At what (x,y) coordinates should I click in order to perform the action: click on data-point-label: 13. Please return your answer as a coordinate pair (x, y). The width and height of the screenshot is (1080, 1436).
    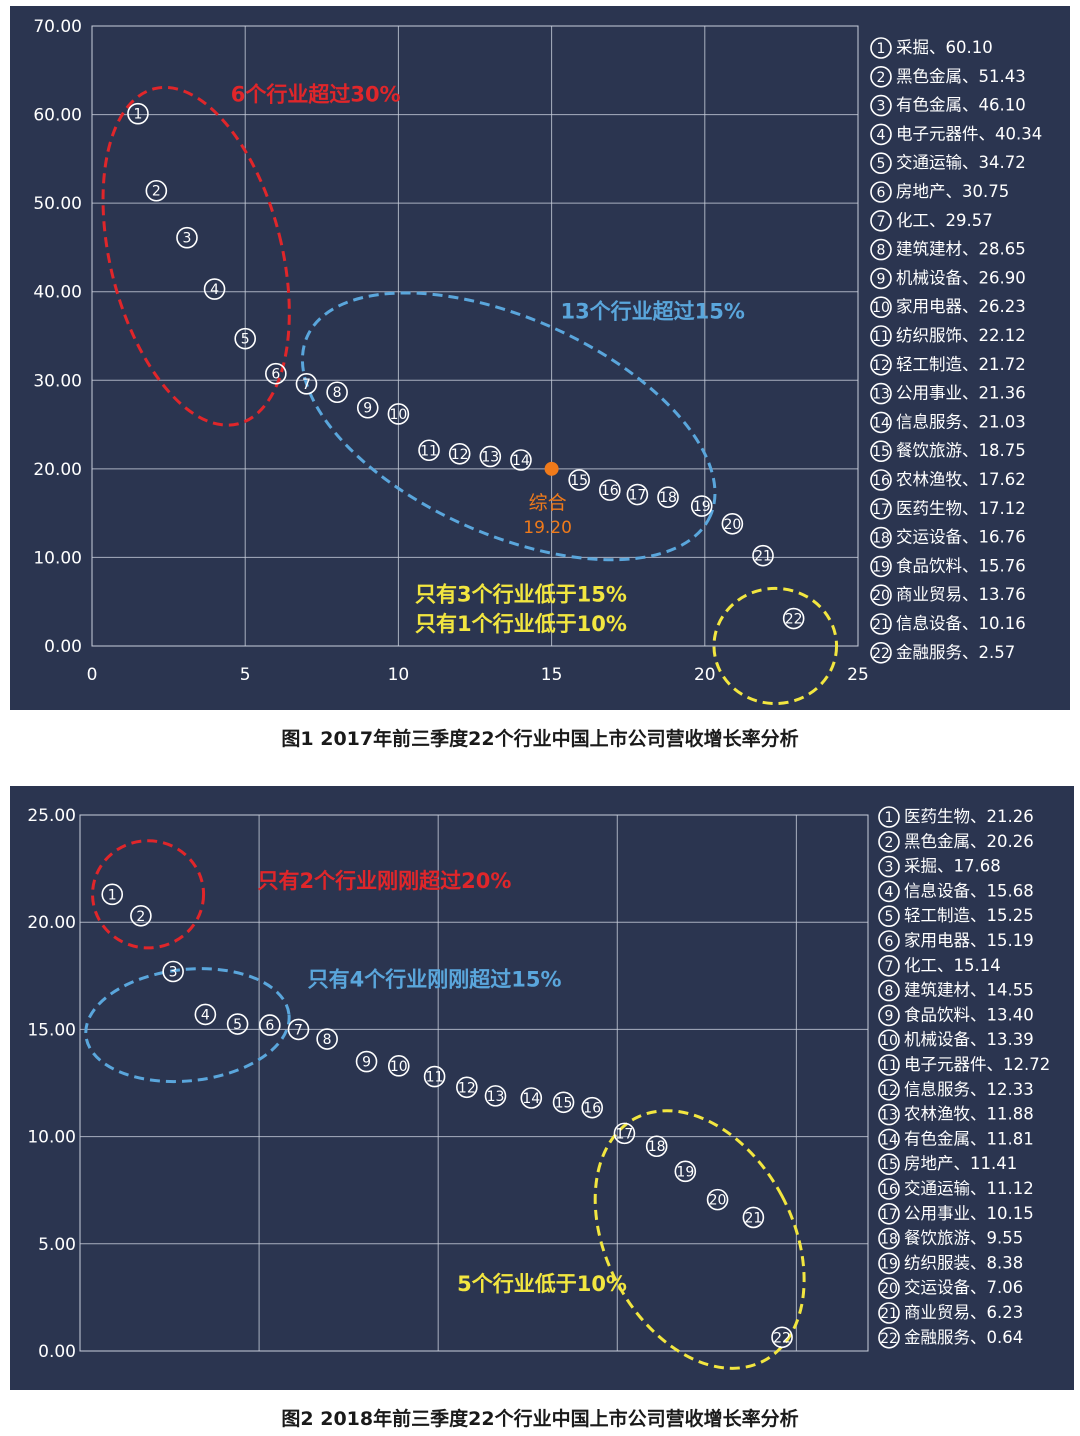
    Looking at the image, I should click on (490, 457).